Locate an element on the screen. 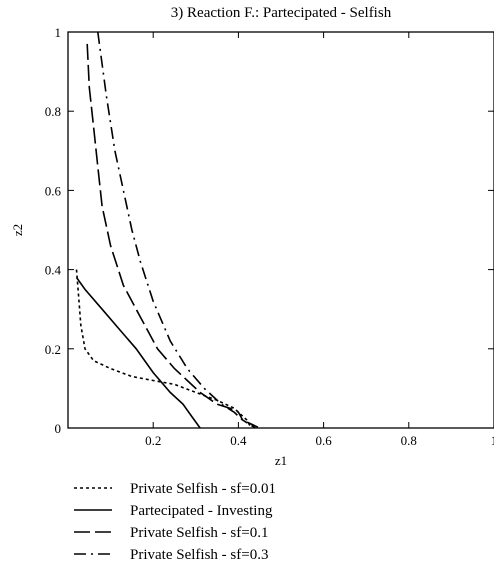  legend-label: Partecipated - Investing is located at coordinates (201, 511).